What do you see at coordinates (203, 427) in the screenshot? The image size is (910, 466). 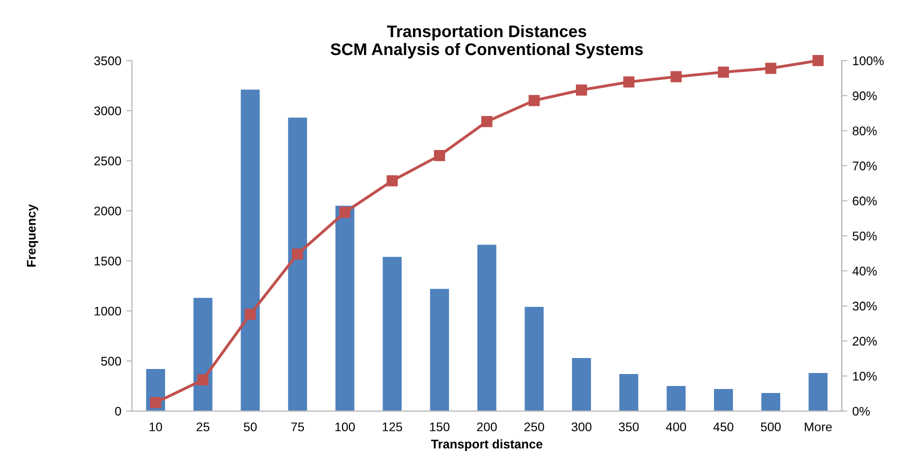 I see `x-tick-label: 25` at bounding box center [203, 427].